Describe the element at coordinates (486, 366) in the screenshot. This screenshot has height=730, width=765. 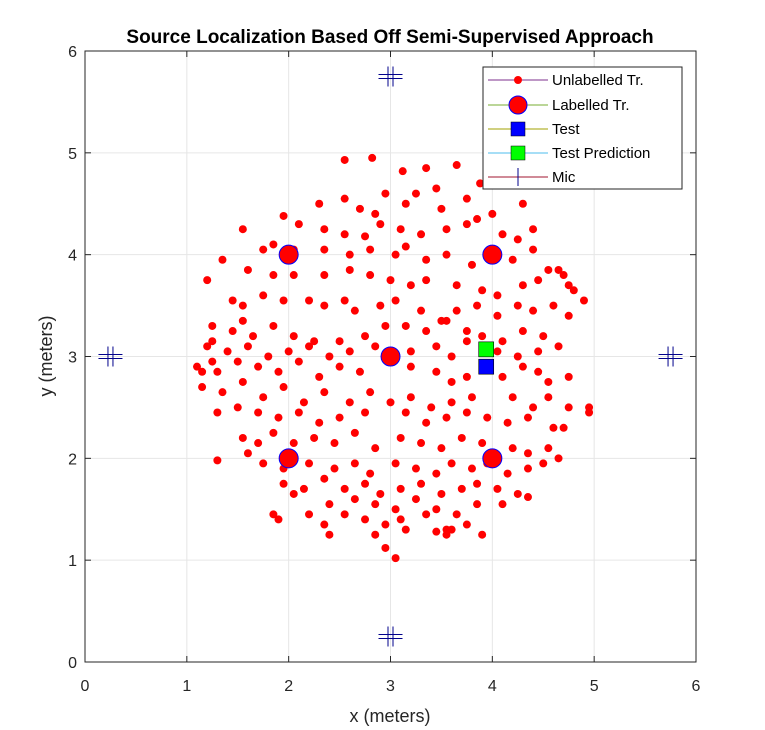
I see `test-point` at that location.